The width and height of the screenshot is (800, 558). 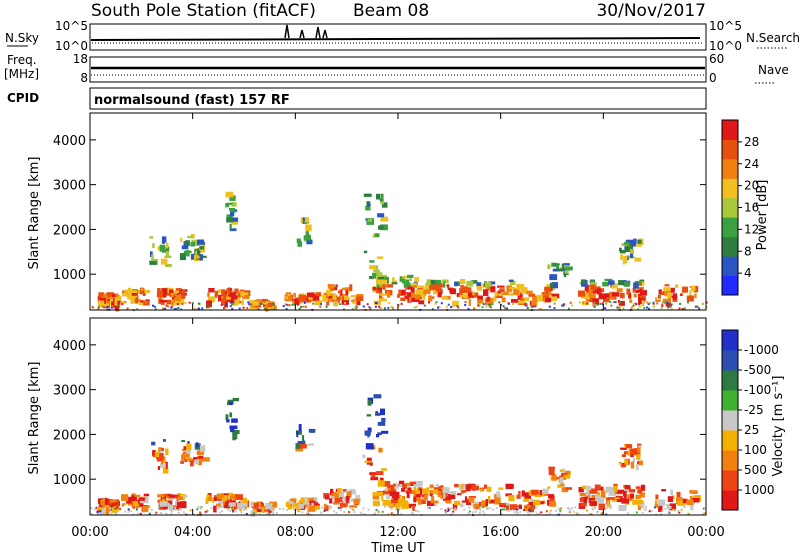 I want to click on xtick-label: 12:00, so click(x=397, y=532).